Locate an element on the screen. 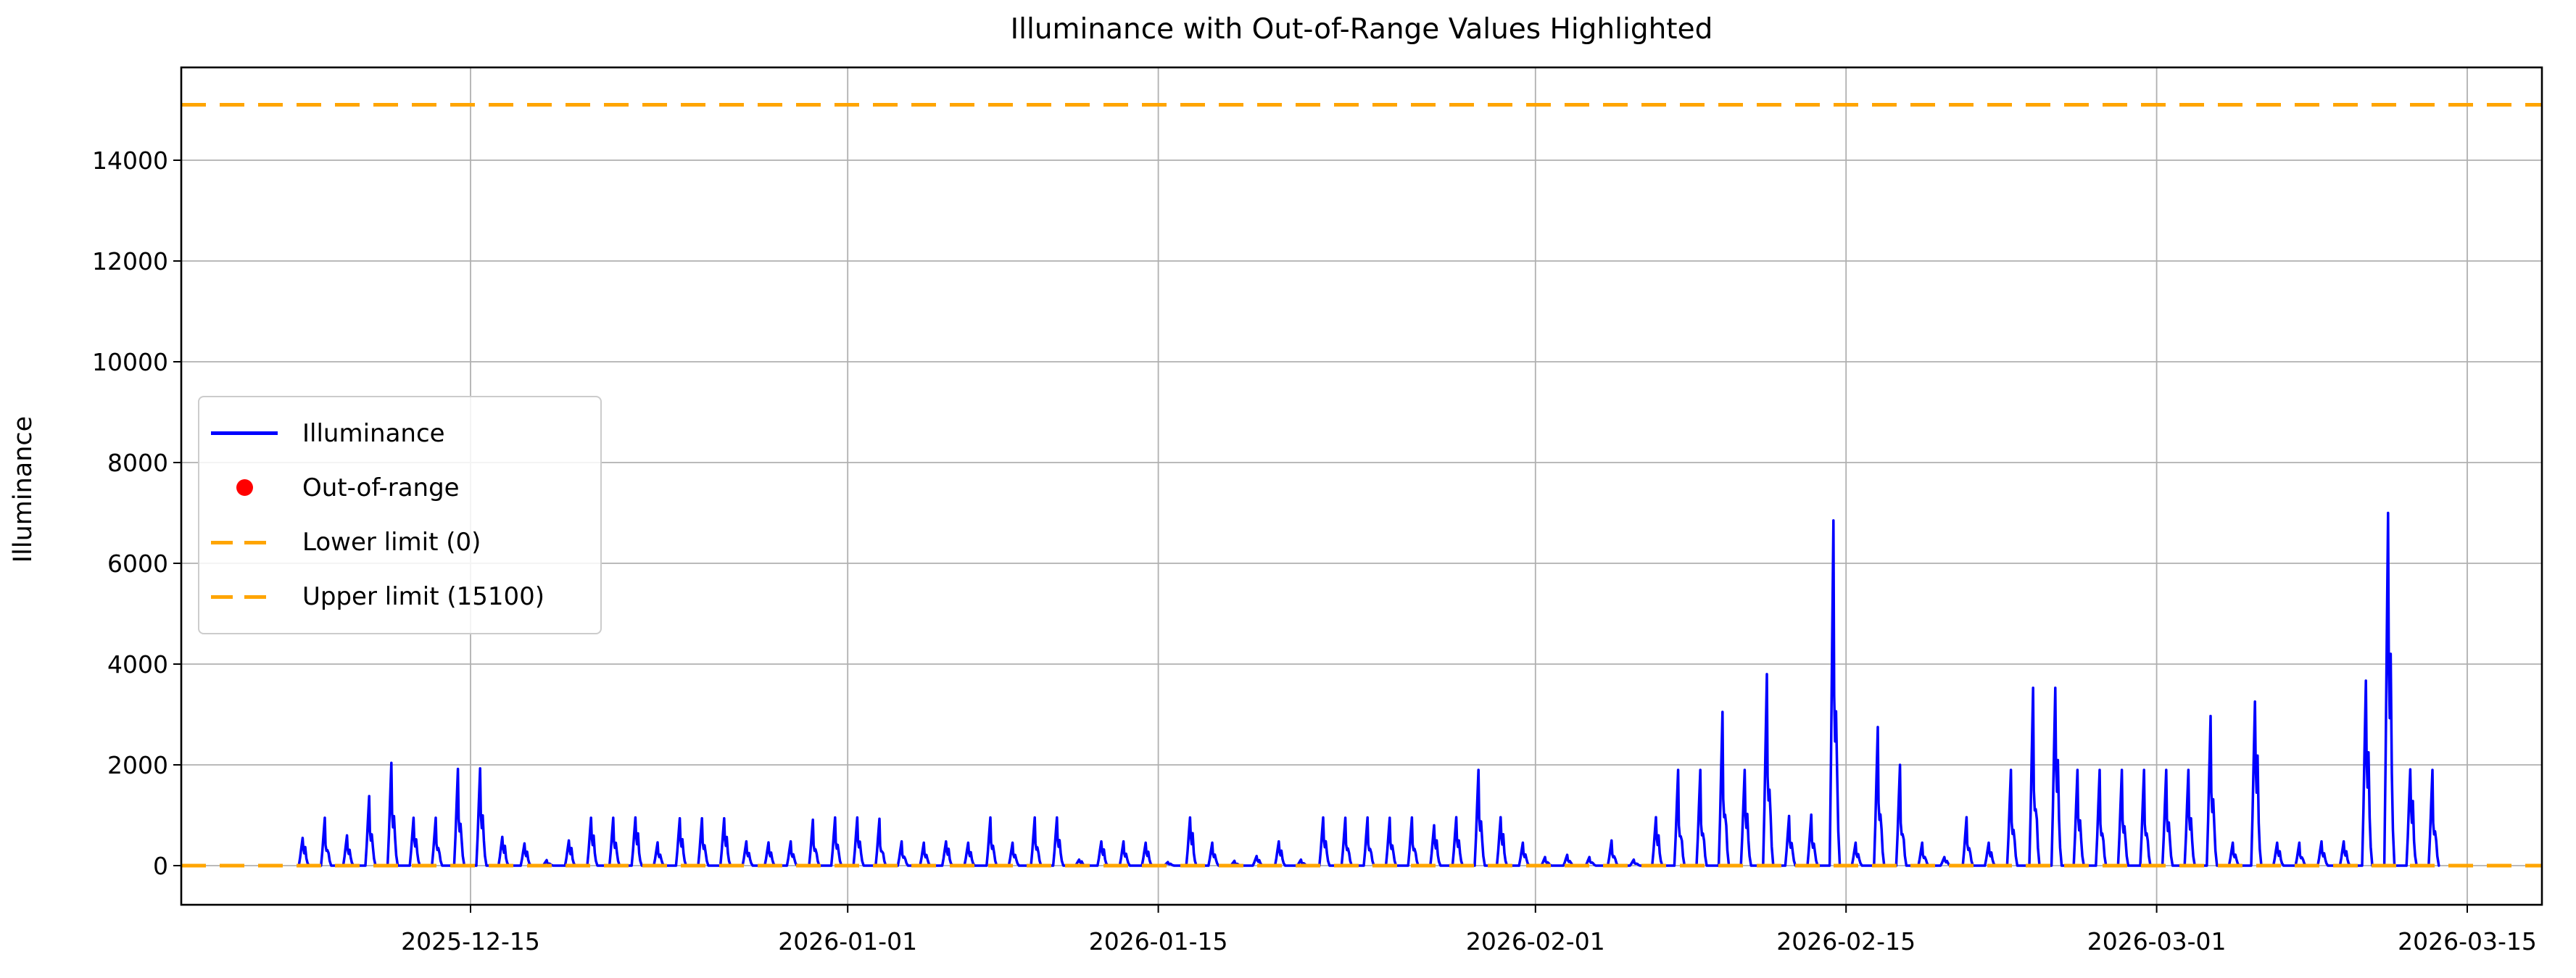  legend-item-lower-limit: Lower limit (0) is located at coordinates (402, 542).